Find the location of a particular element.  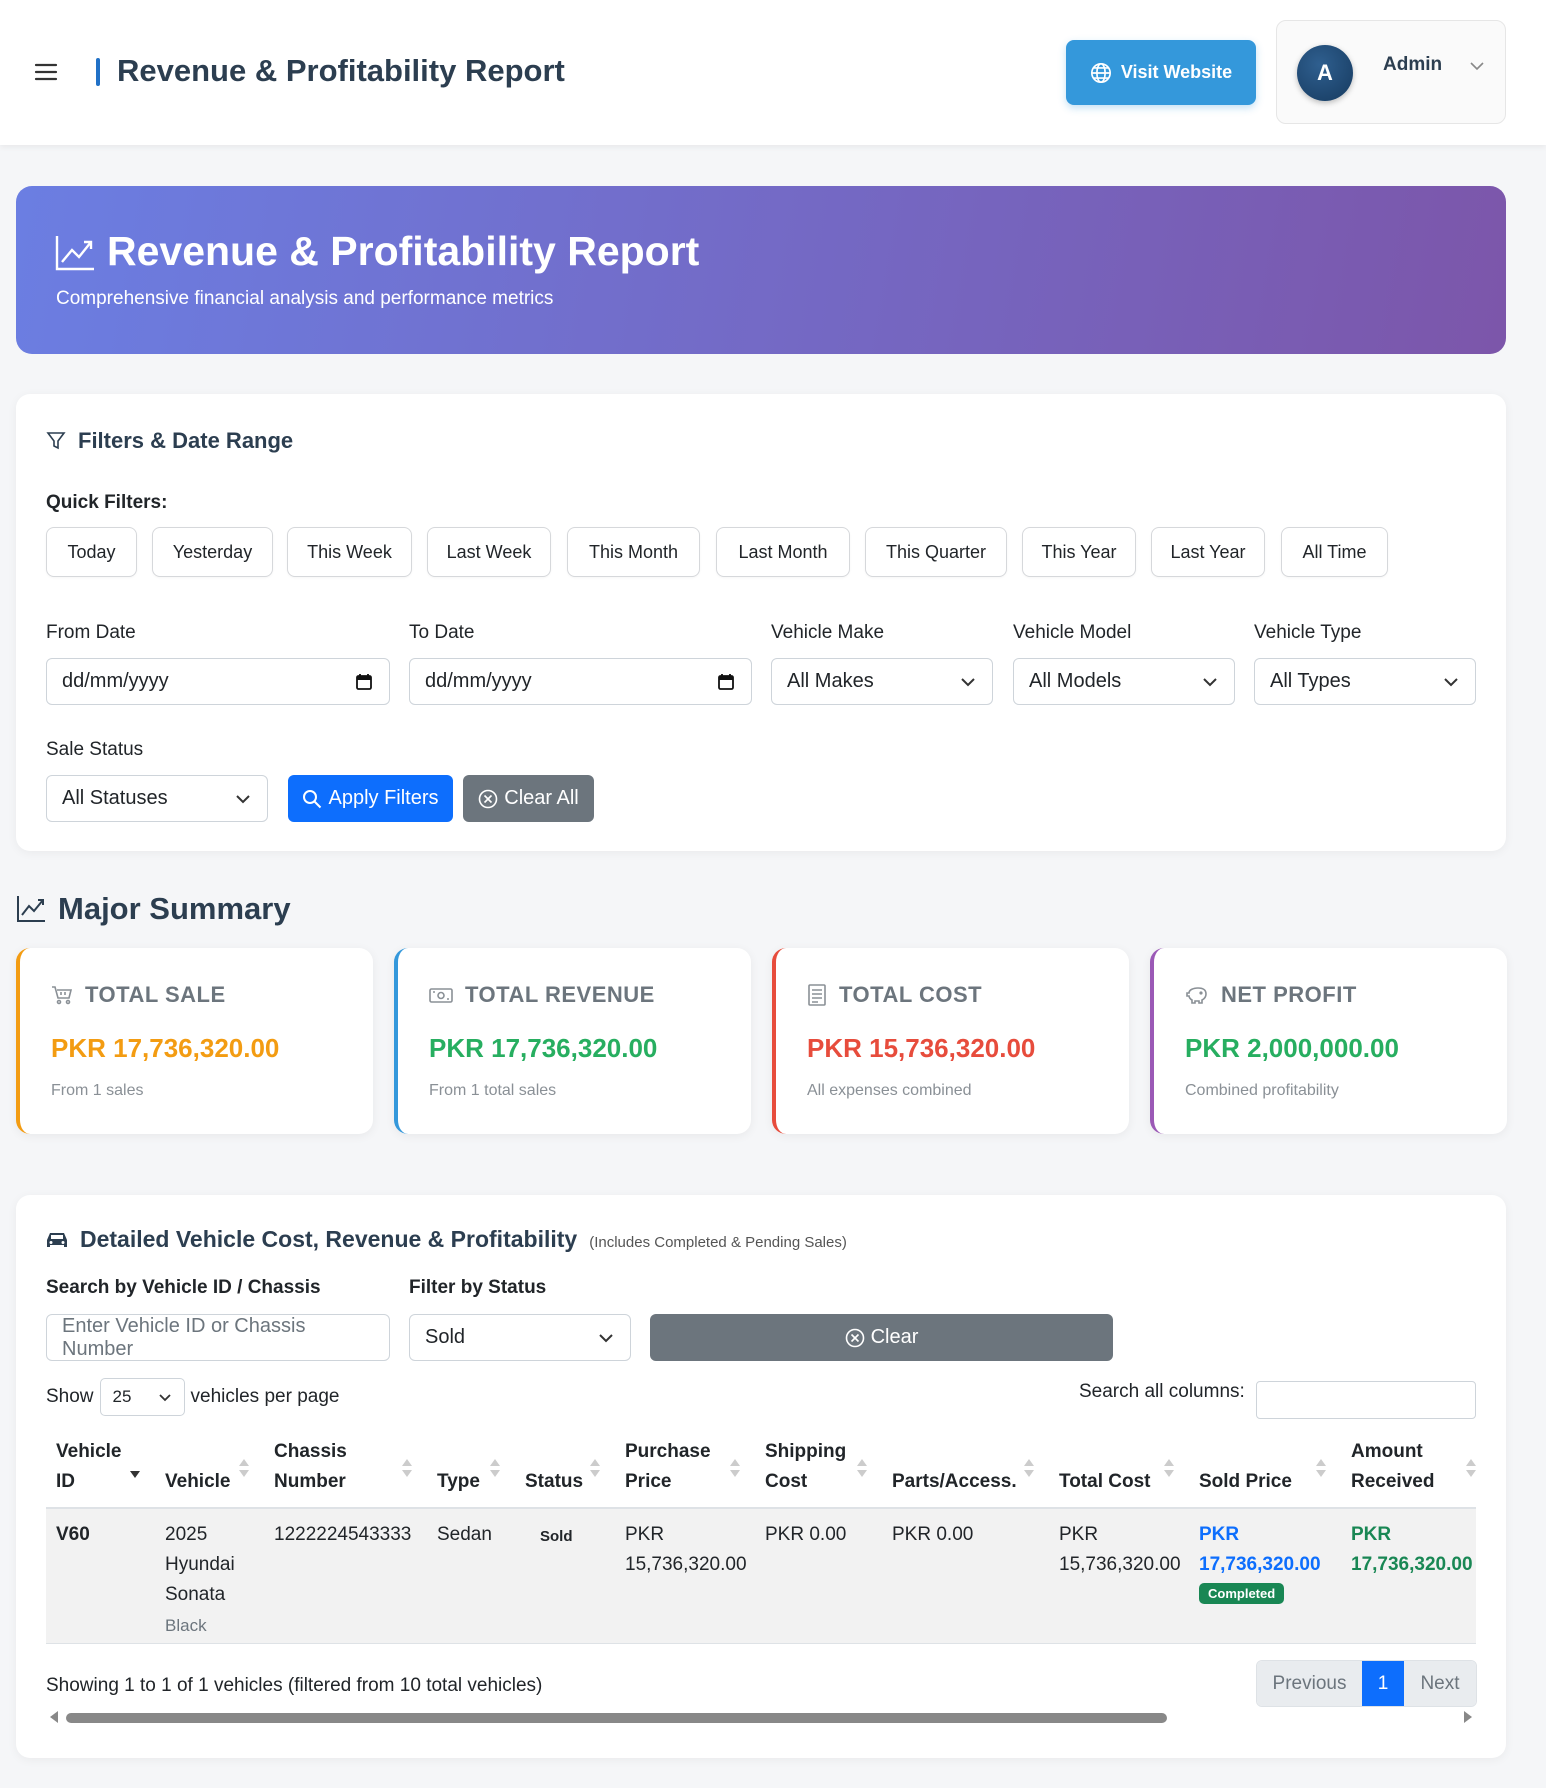

cell-shipping-cost: PKR 0.00 is located at coordinates (806, 1534).